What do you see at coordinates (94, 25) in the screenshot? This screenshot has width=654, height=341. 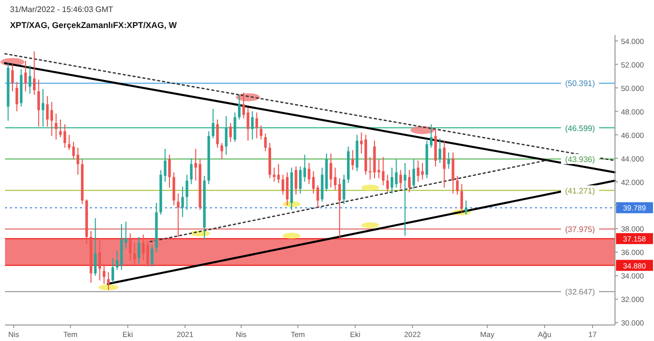 I see `chart-subtitle: XPT/XAG, GerçekZamanlıFX:XPT/XAG, W` at bounding box center [94, 25].